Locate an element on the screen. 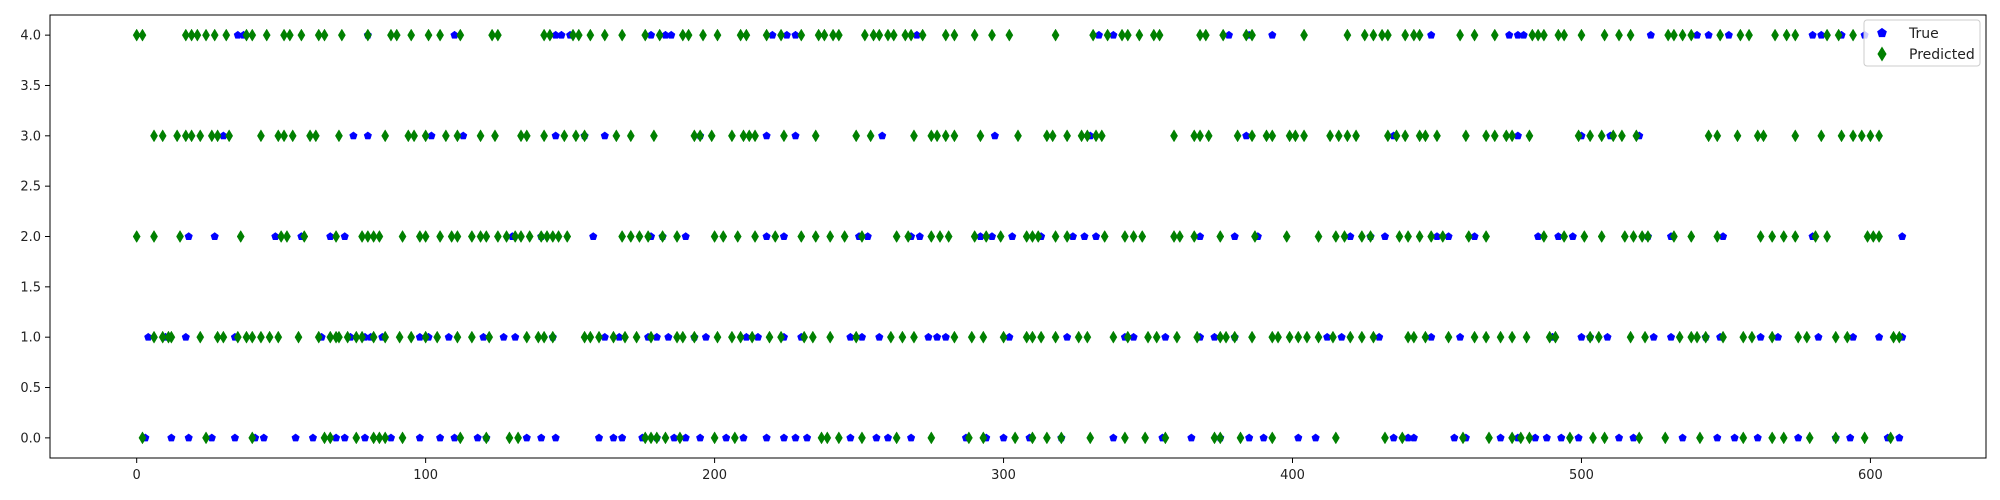 This screenshot has width=2000, height=500. y-tick-label: 1.0 is located at coordinates (30, 338).